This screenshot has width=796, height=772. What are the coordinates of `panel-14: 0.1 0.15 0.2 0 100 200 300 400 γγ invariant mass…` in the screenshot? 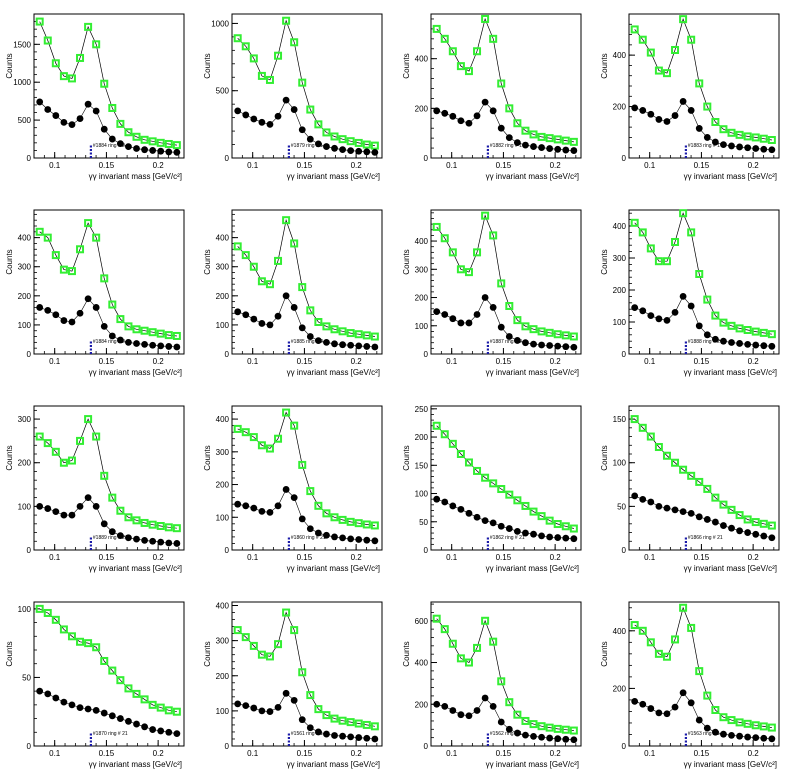 It's located at (293, 685).